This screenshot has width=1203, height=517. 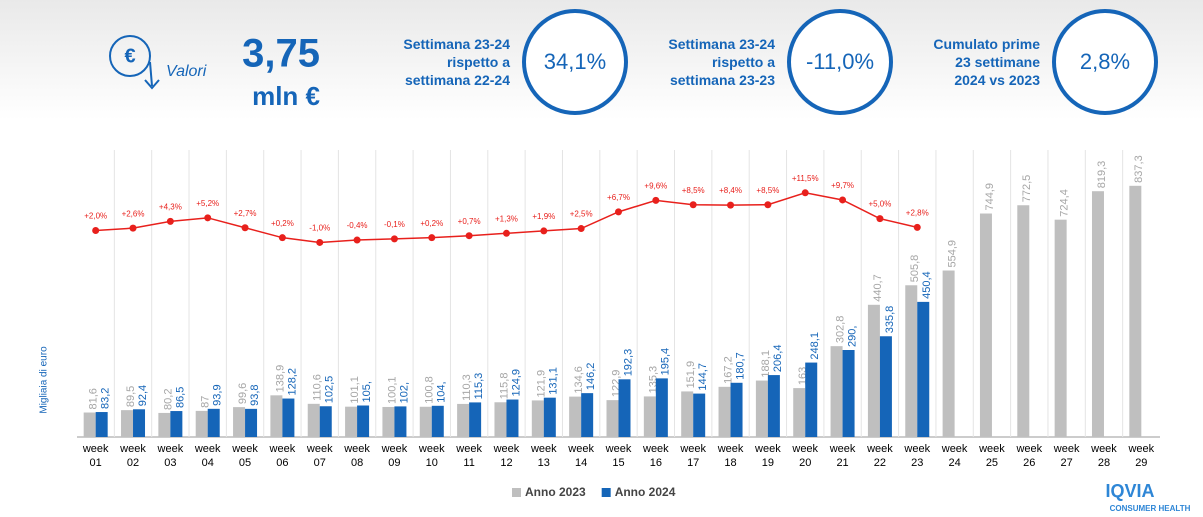 What do you see at coordinates (645, 492) in the screenshot?
I see `legend-label: Anno 2024` at bounding box center [645, 492].